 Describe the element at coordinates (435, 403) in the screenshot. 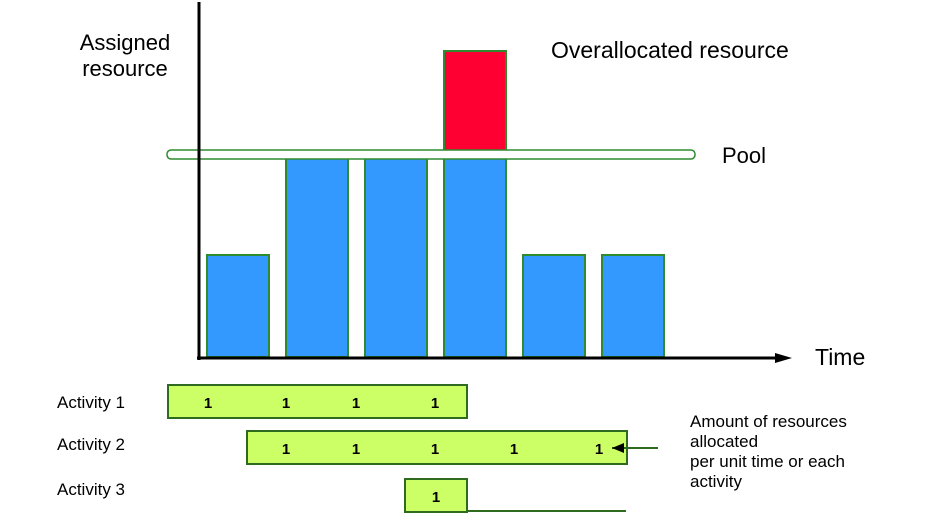

I see `activity-1-value-4: 1` at that location.